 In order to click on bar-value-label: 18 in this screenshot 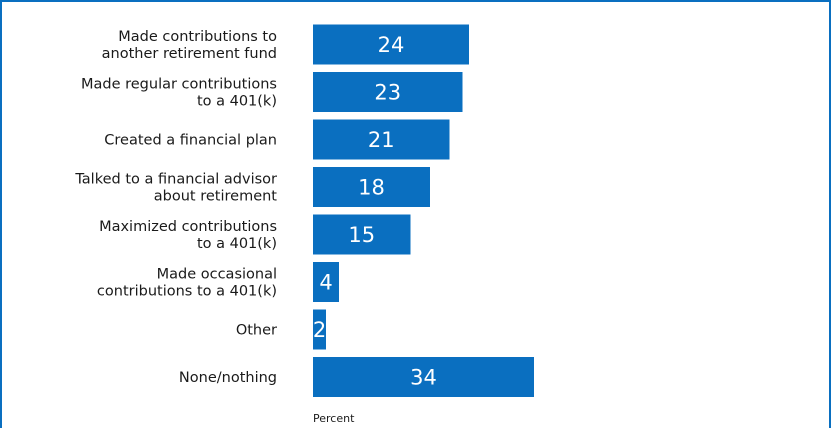, I will do `click(371, 188)`.